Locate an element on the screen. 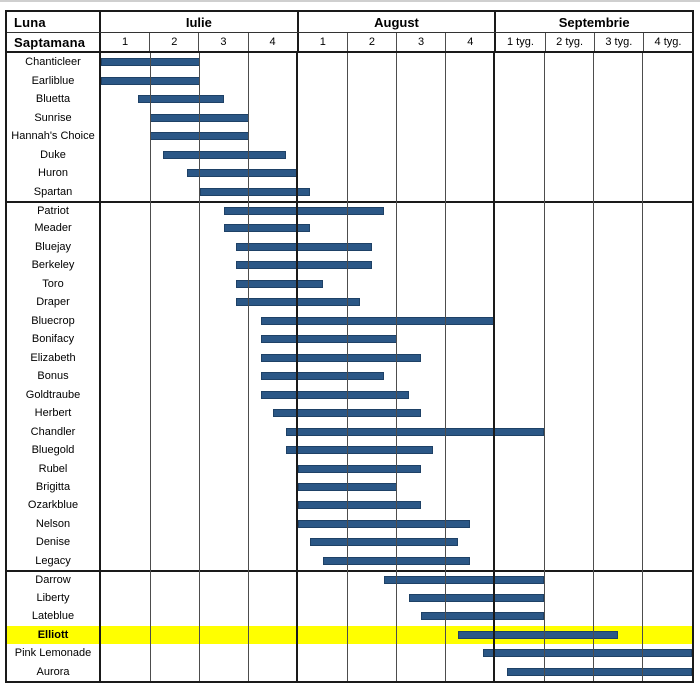 The image size is (700, 691). gantt-row-bonus: Bonus is located at coordinates (349, 376).